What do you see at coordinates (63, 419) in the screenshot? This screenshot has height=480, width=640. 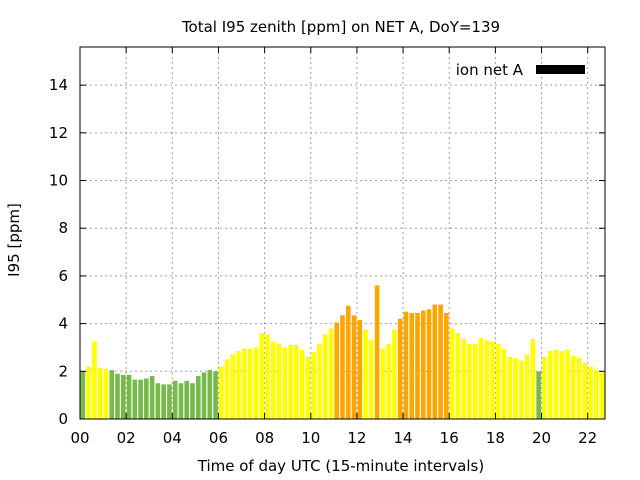 I see `y-tick-label: 0` at bounding box center [63, 419].